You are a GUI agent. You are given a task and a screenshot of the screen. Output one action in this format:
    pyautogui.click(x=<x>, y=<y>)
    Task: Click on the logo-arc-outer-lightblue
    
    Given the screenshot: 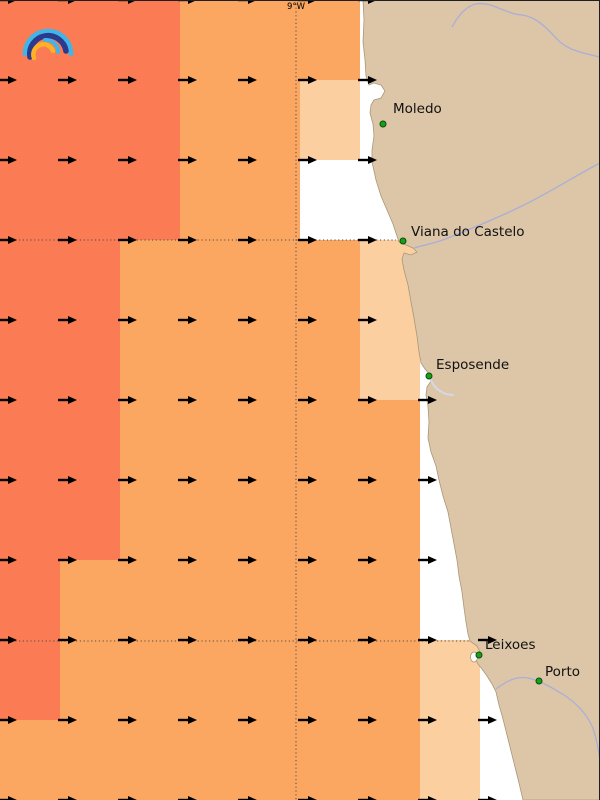 What is the action you would take?
    pyautogui.click(x=48, y=42)
    